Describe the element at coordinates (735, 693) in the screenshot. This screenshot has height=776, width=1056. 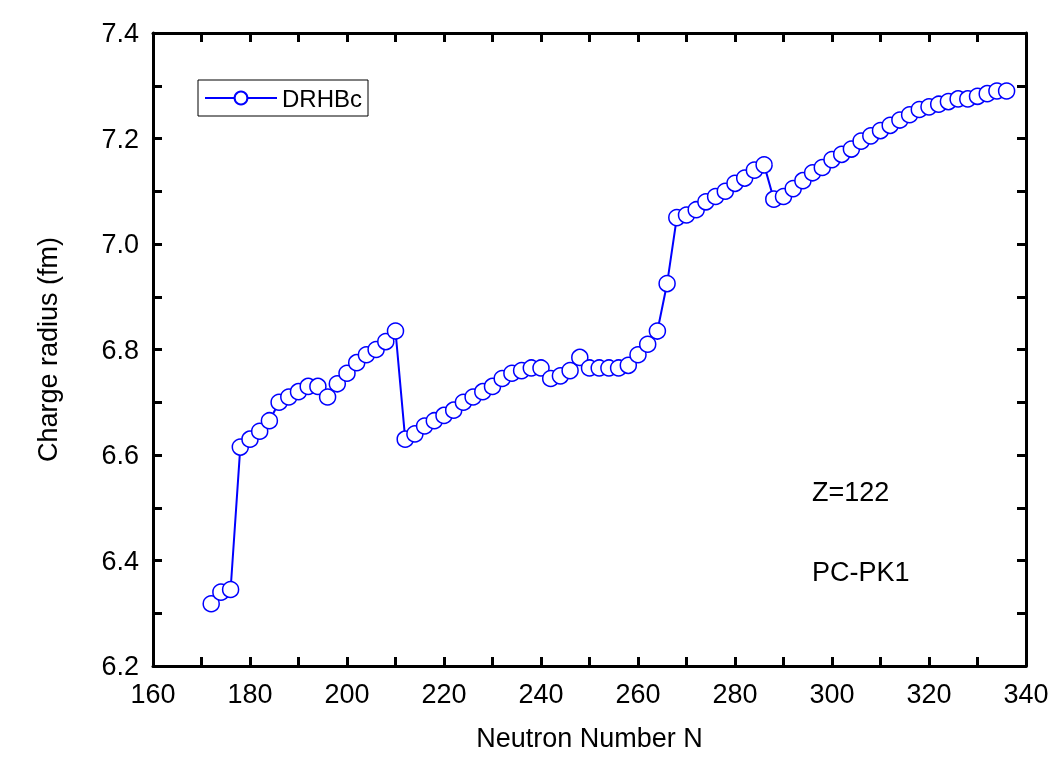
I see `x-tick-label: 280` at that location.